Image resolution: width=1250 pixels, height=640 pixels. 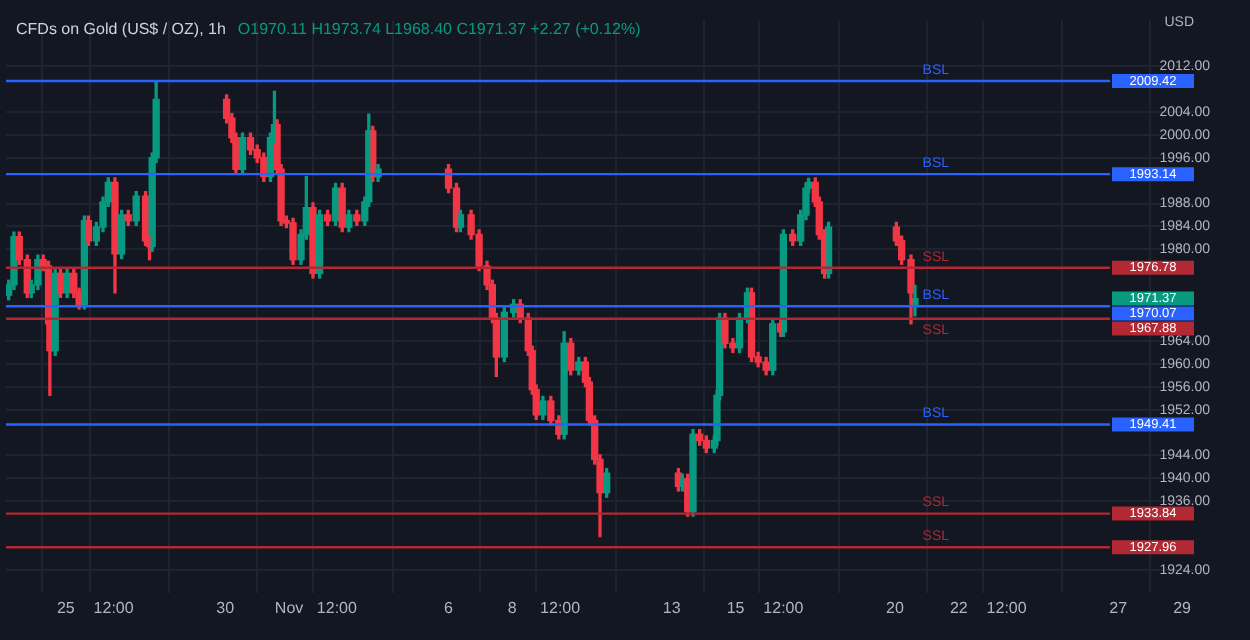 I want to click on x-tick-label: Nov, so click(x=289, y=607).